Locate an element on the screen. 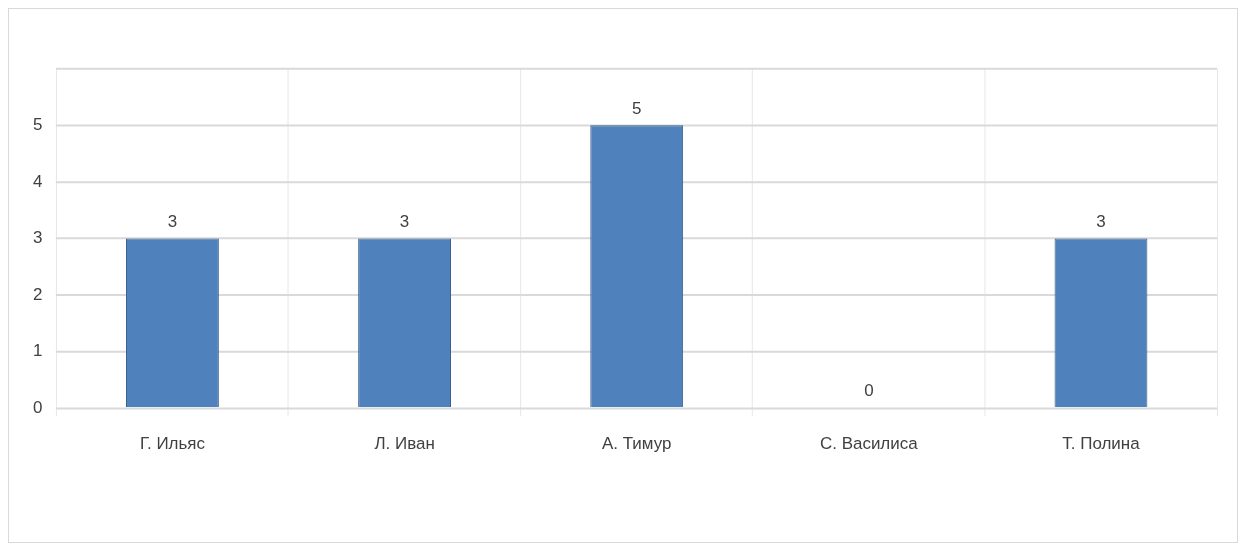  y-tick-label: 2 is located at coordinates (37, 294).